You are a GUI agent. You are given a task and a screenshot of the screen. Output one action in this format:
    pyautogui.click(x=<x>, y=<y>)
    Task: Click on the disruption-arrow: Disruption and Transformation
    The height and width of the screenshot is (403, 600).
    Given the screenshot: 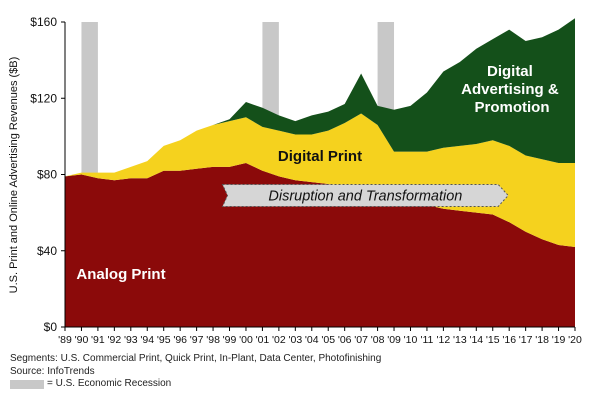 What is the action you would take?
    pyautogui.click(x=365, y=195)
    